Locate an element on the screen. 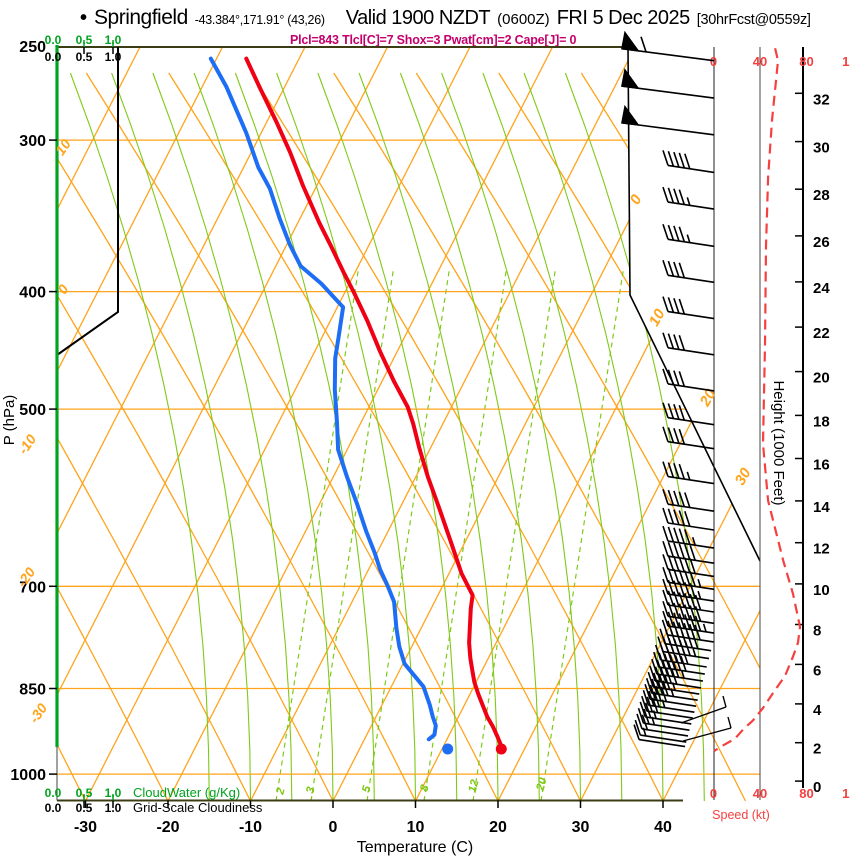  wind-speed-profile is located at coordinates (757, 400).